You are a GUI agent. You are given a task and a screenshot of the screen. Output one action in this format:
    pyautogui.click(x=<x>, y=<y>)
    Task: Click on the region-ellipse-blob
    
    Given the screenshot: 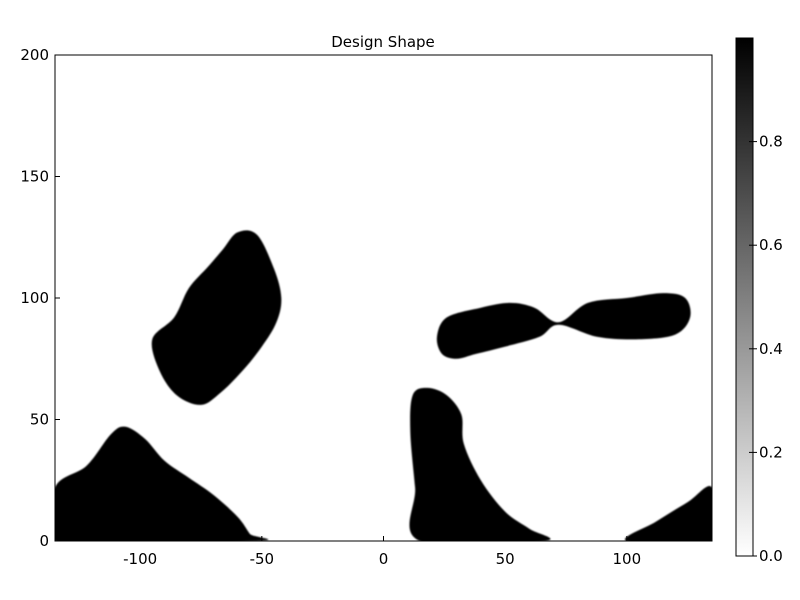 What is the action you would take?
    pyautogui.click(x=216, y=317)
    